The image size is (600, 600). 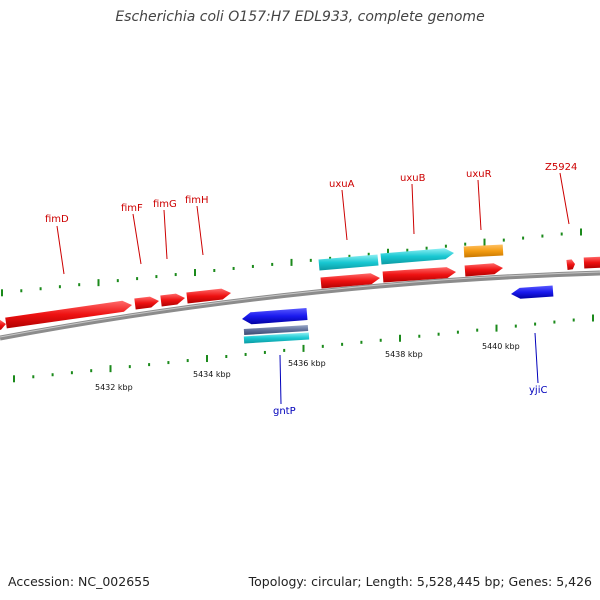 What do you see at coordinates (276, 330) in the screenshot?
I see `feature-slate-gntP` at bounding box center [276, 330].